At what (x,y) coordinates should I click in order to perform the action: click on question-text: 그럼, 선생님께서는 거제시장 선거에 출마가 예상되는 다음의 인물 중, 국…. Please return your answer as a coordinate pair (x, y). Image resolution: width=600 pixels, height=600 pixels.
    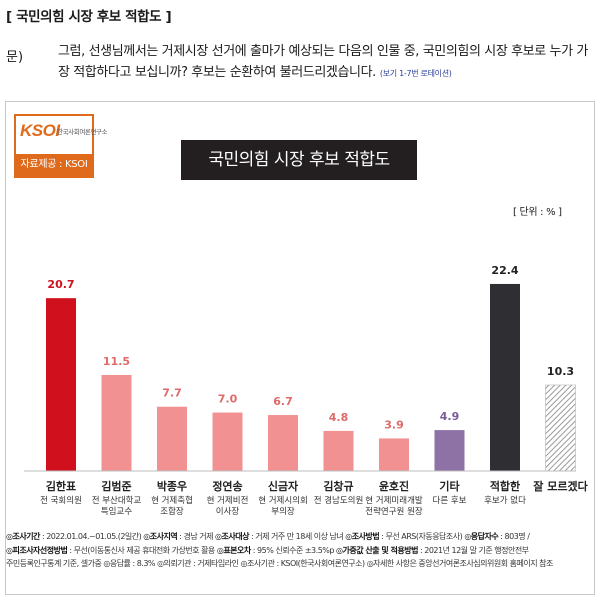
    Looking at the image, I should click on (325, 62).